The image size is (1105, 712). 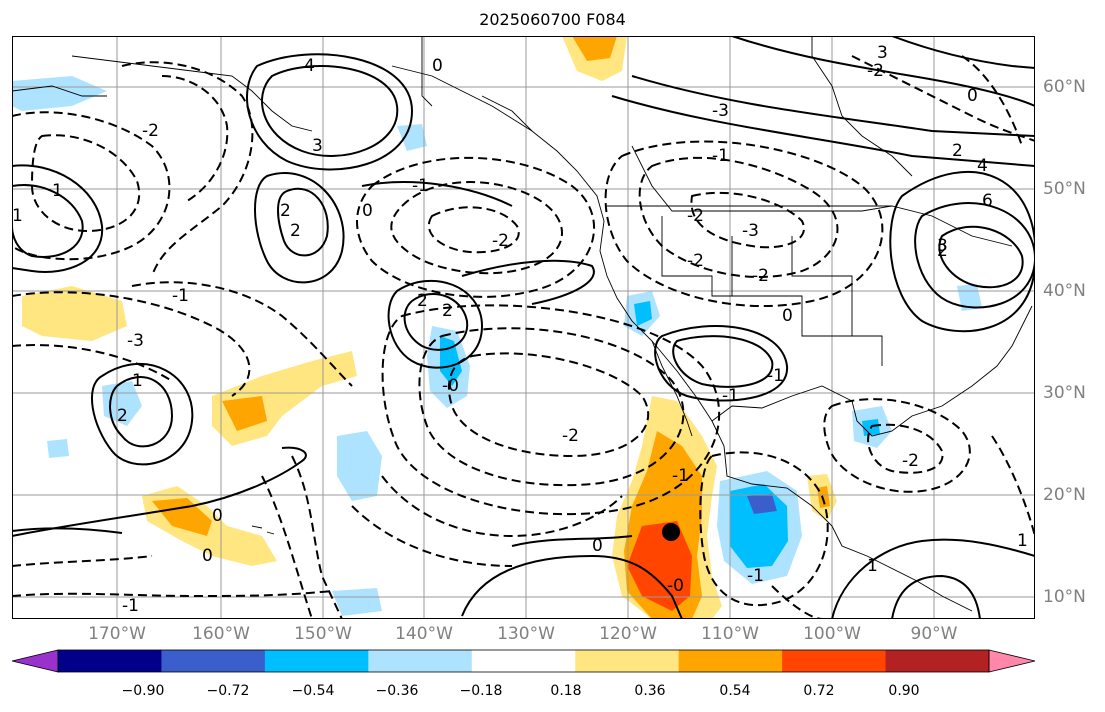 What do you see at coordinates (987, 201) in the screenshot?
I see `contour-label: 6` at bounding box center [987, 201].